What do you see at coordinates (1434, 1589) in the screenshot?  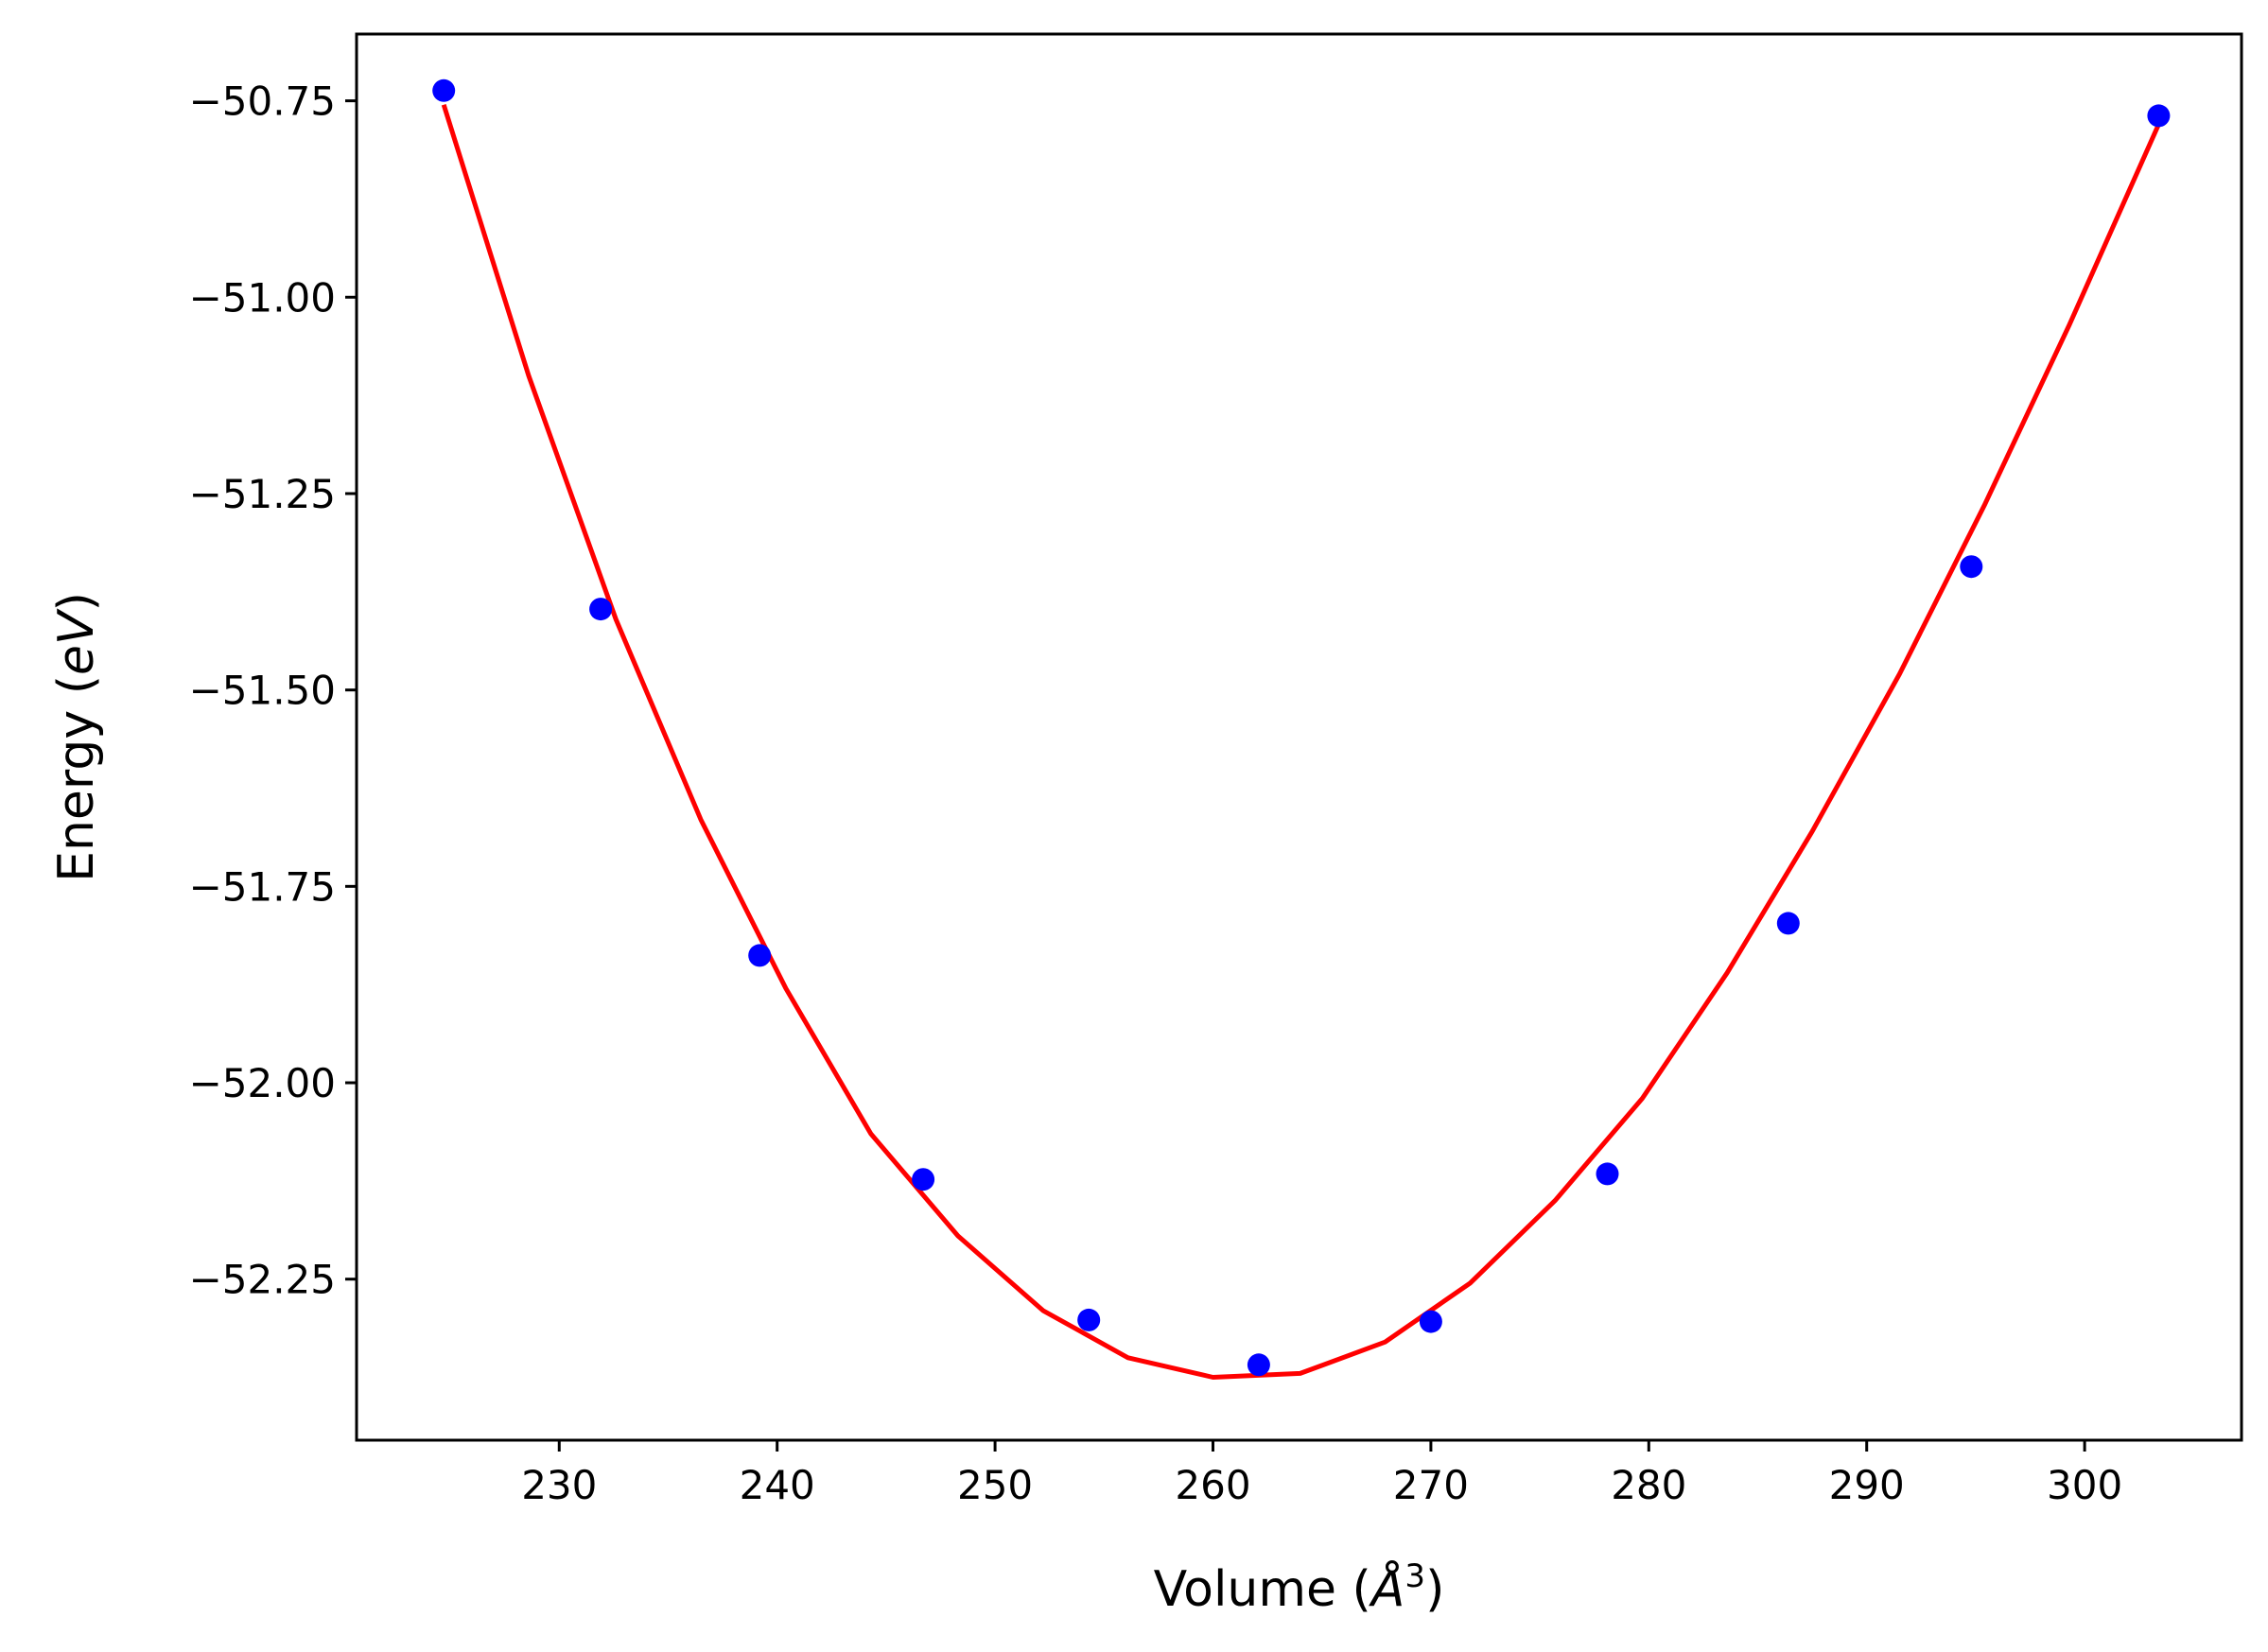 I see `x-axis-label-suffix: )` at bounding box center [1434, 1589].